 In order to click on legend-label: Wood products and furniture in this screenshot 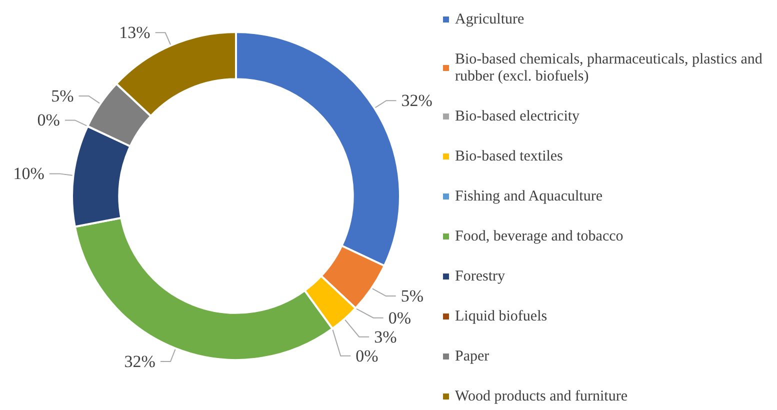, I will do `click(541, 396)`.